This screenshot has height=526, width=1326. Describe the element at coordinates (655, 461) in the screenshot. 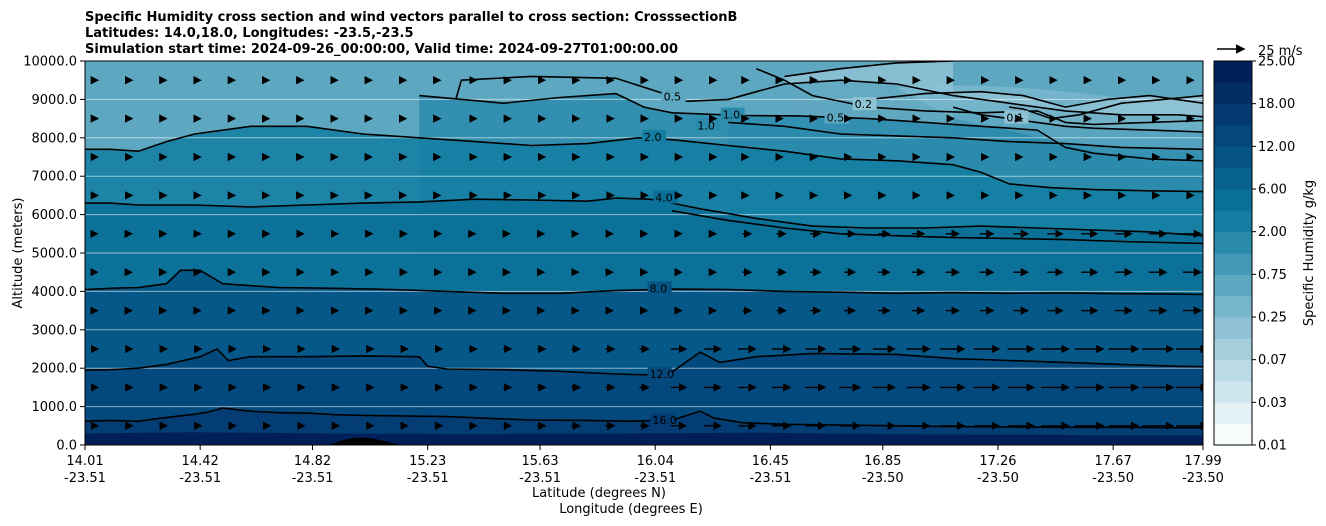

I see `x-tick-label-lat-5: 16.04` at that location.